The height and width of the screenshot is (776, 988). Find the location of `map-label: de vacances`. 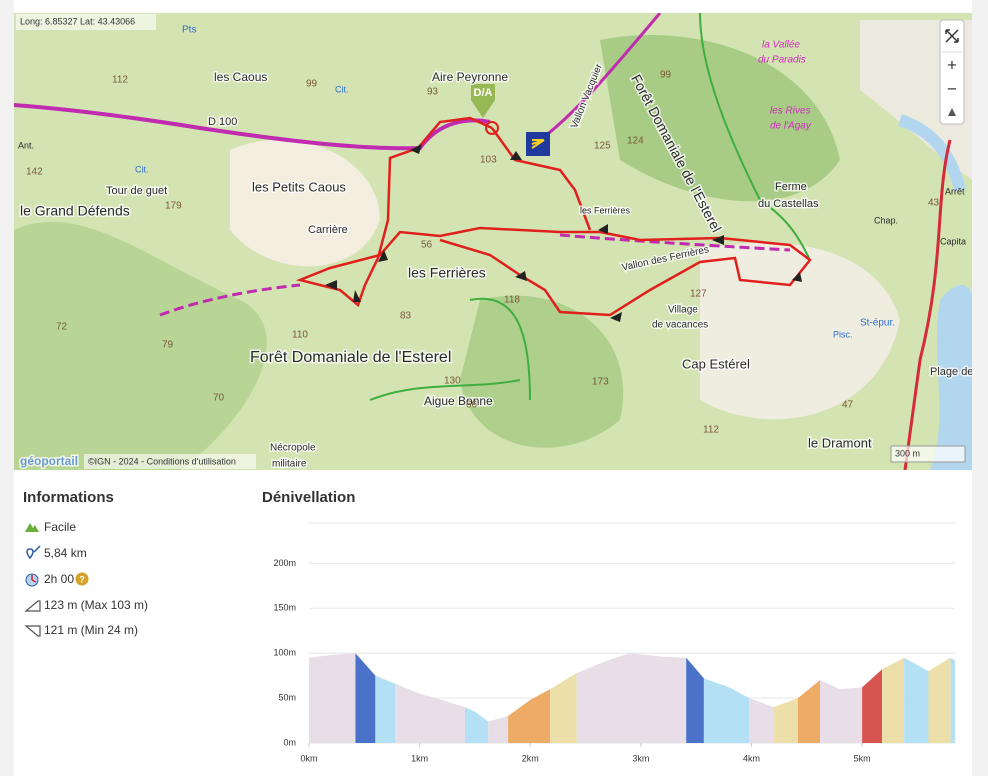

map-label: de vacances is located at coordinates (680, 325).